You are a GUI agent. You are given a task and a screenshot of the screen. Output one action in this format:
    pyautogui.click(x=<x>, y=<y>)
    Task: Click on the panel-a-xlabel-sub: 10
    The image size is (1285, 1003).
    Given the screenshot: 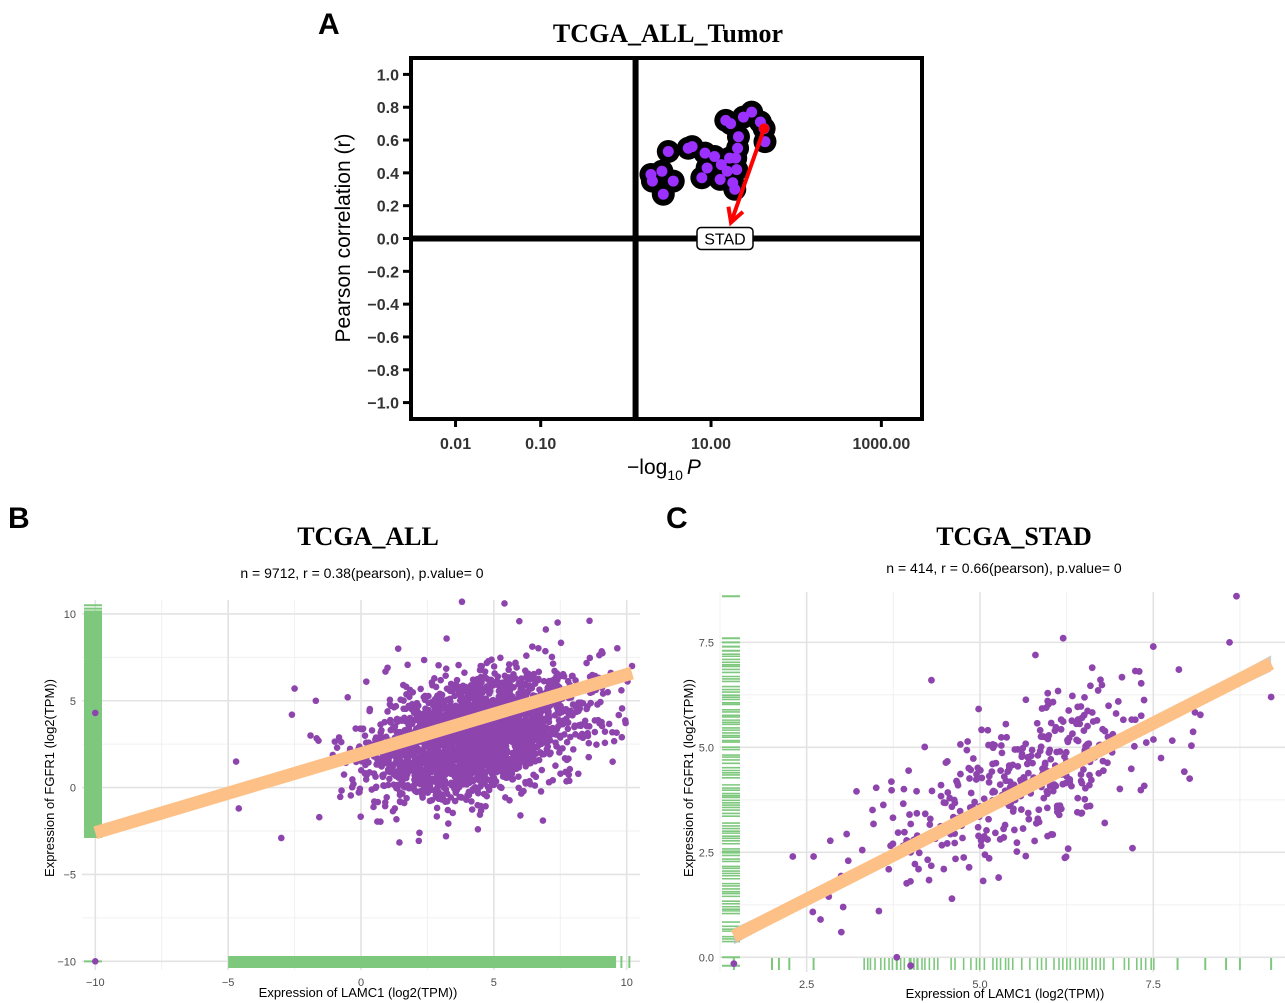 What is the action you would take?
    pyautogui.click(x=675, y=475)
    